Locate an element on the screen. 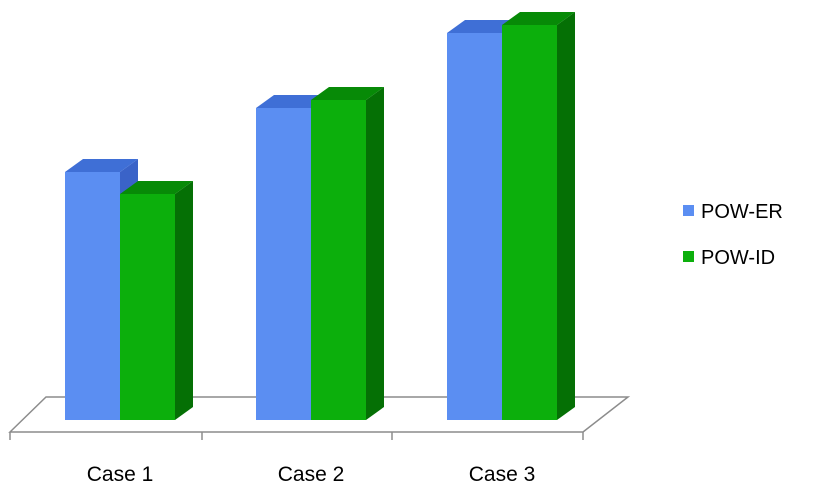 Image resolution: width=813 pixels, height=486 pixels. x-tick-label: Case 2 is located at coordinates (311, 474).